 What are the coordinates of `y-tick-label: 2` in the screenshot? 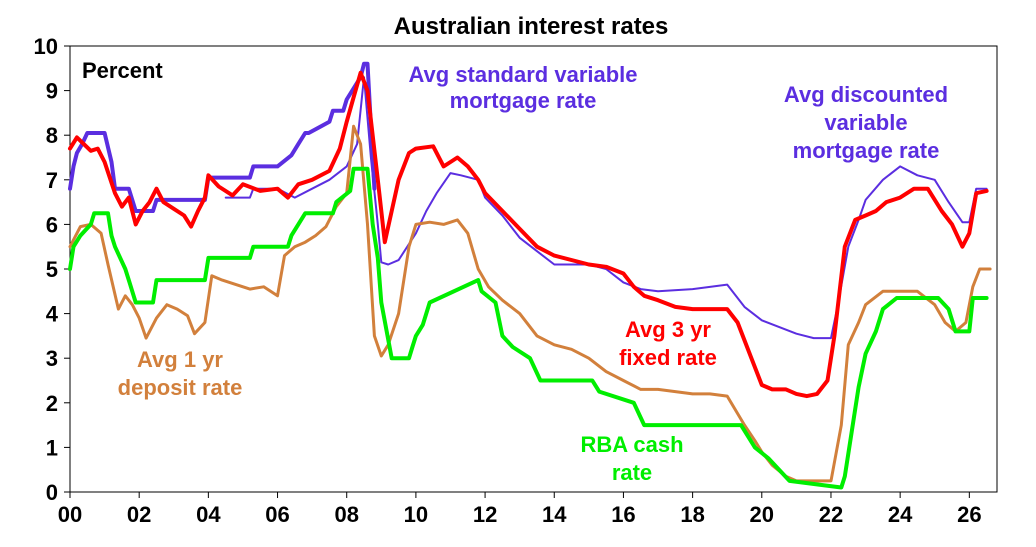 It's located at (52, 403).